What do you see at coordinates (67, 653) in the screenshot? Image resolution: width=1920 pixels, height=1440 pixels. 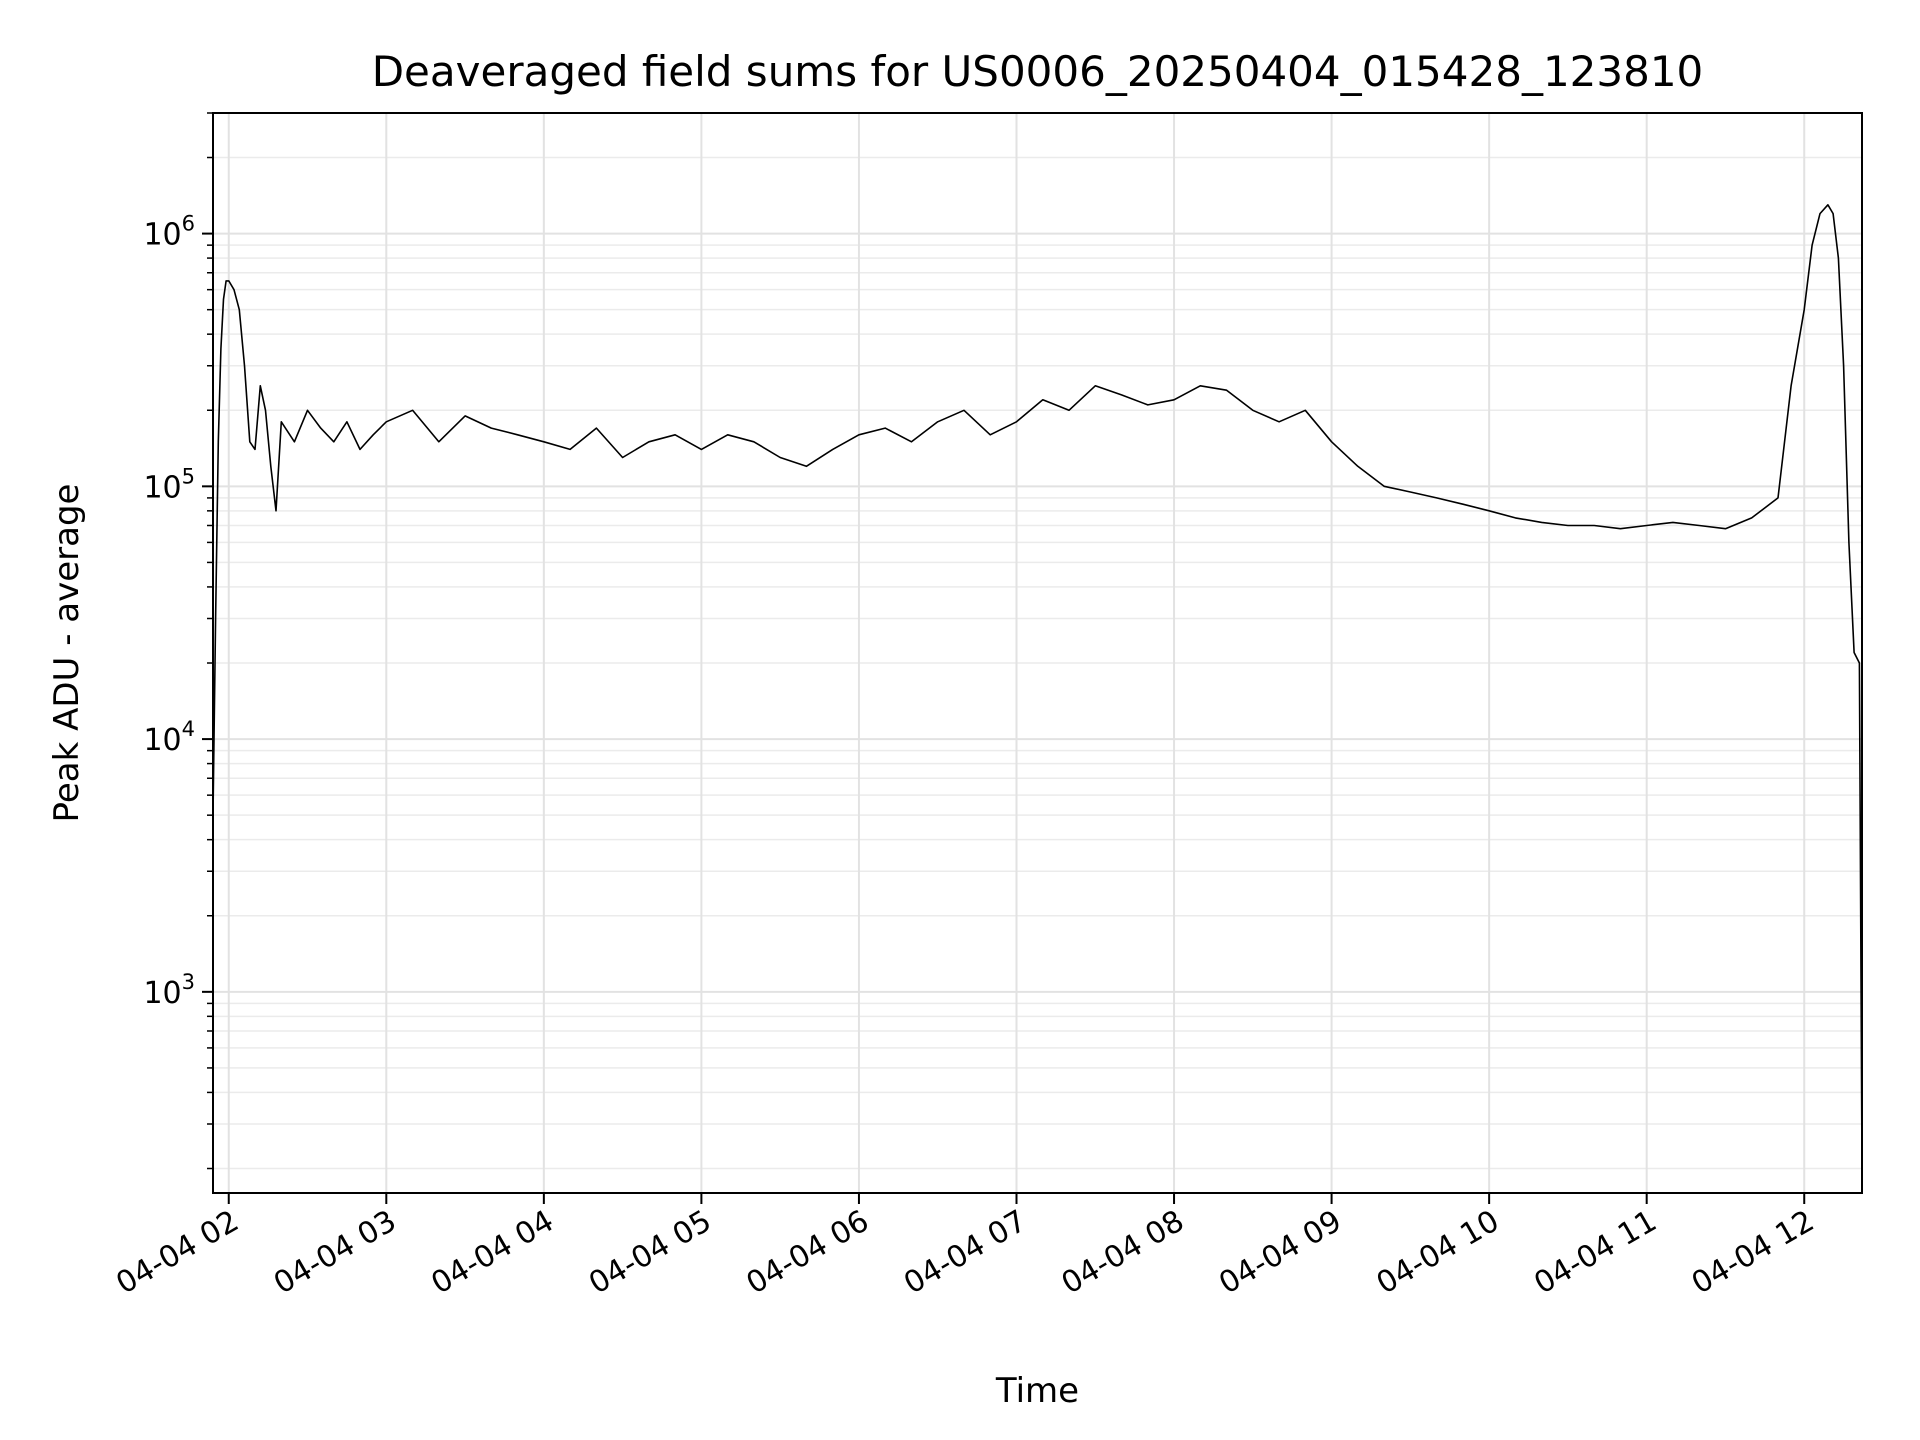 I see `y-axis-title: Peak ADU - average` at bounding box center [67, 653].